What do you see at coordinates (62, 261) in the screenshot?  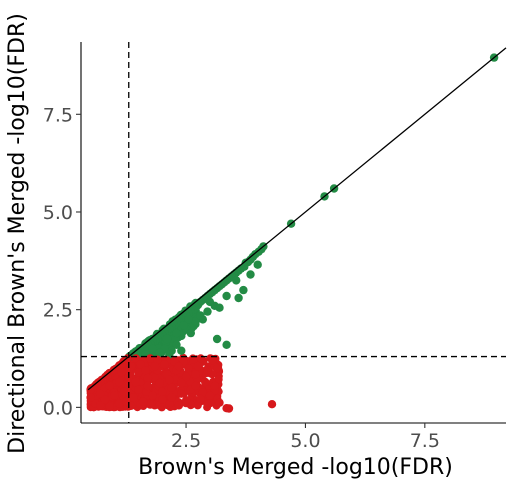 I see `y-axis-ticks: 0.0 2.5 5.0 7.5` at bounding box center [62, 261].